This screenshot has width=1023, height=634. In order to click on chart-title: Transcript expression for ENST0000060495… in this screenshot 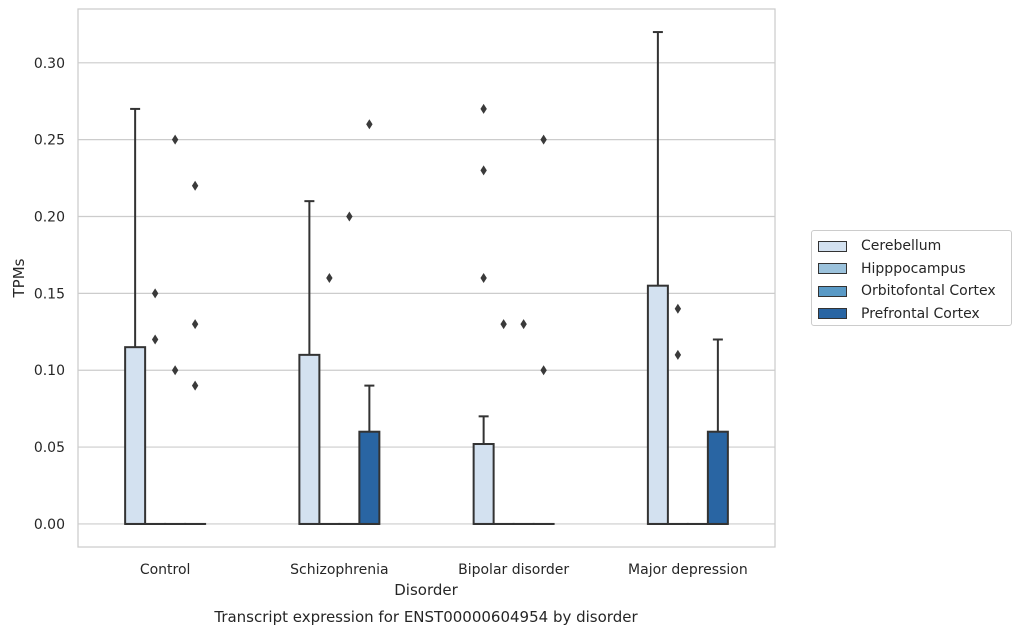, I will do `click(425, 617)`.